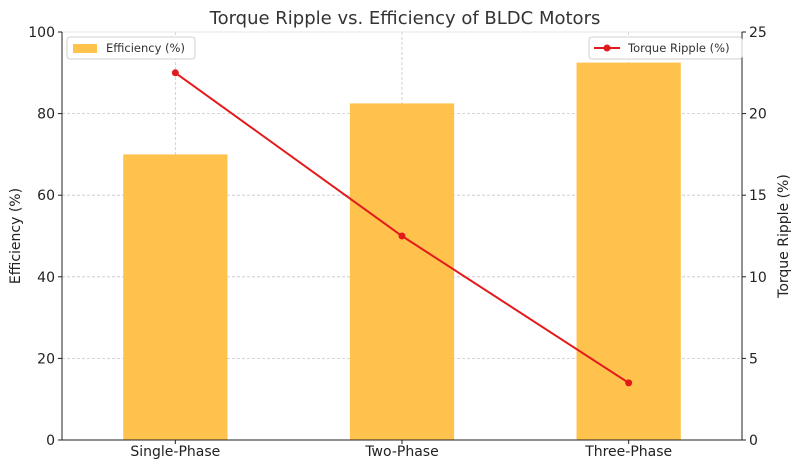 This screenshot has width=800, height=468. What do you see at coordinates (46, 196) in the screenshot?
I see `left-tick-label-3: 60` at bounding box center [46, 196].